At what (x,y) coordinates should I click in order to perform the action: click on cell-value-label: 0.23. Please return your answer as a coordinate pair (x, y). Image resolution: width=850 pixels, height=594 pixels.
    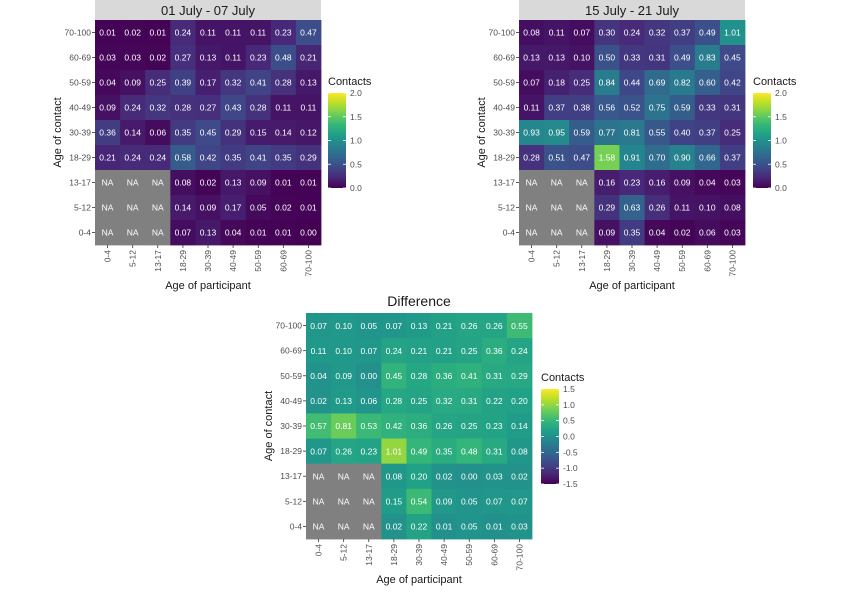
    Looking at the image, I should click on (369, 451).